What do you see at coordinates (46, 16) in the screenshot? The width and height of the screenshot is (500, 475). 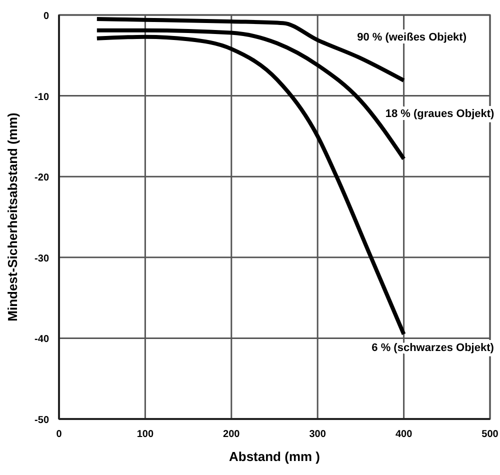 I see `y-tick-label: 0` at bounding box center [46, 16].